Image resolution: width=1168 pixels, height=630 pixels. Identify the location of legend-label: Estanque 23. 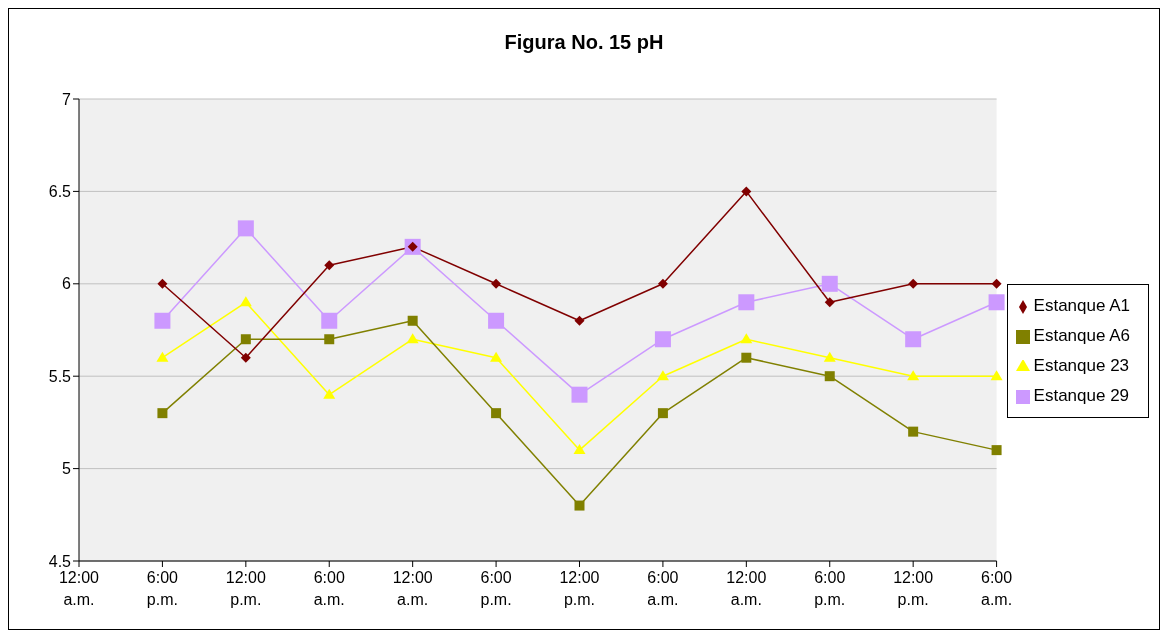
(1081, 365).